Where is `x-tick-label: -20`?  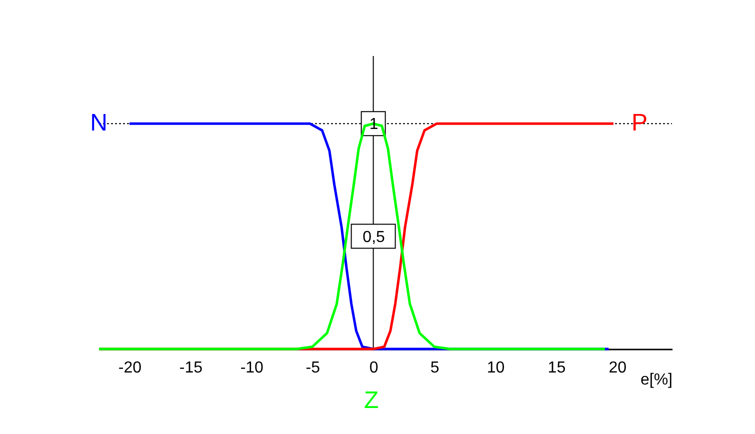 x-tick-label: -20 is located at coordinates (130, 368).